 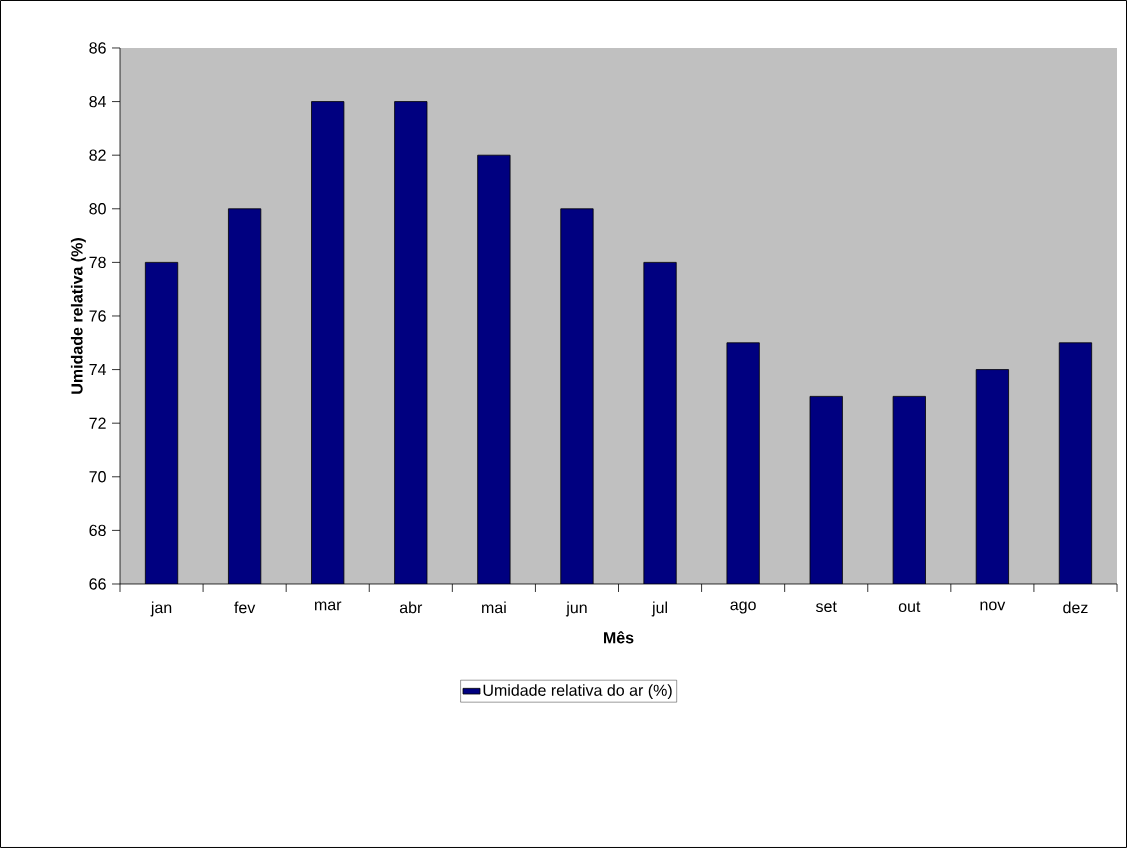 I want to click on x-tick-label: jul, so click(x=659, y=609).